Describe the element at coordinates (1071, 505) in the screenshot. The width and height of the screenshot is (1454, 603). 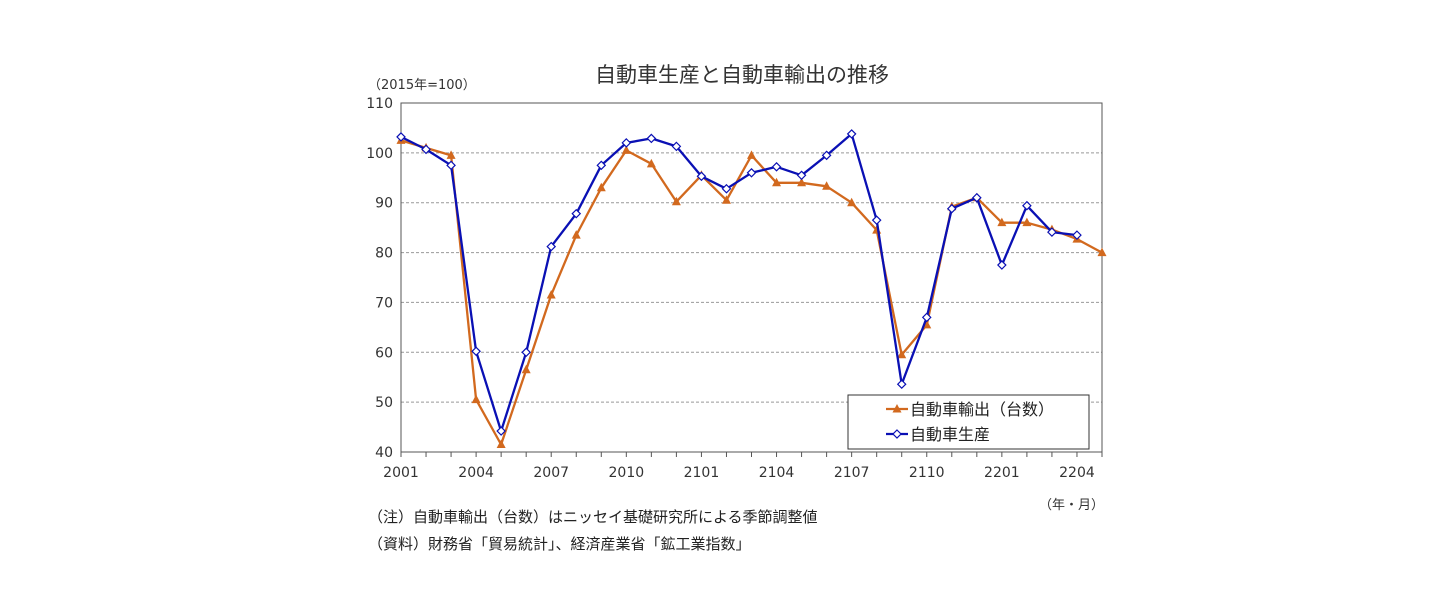
I see `x-axis-unit-label: （年・月）` at that location.